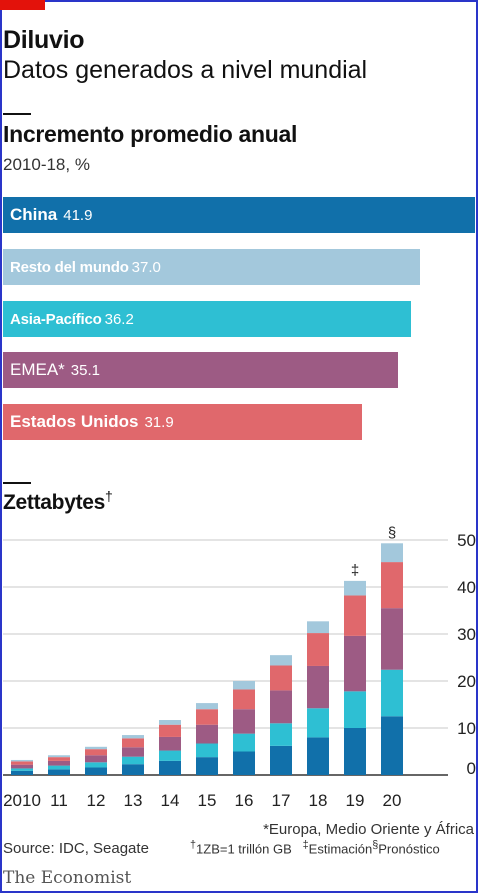 The image size is (478, 893). What do you see at coordinates (170, 800) in the screenshot?
I see `x-tick-label-14: 14` at bounding box center [170, 800].